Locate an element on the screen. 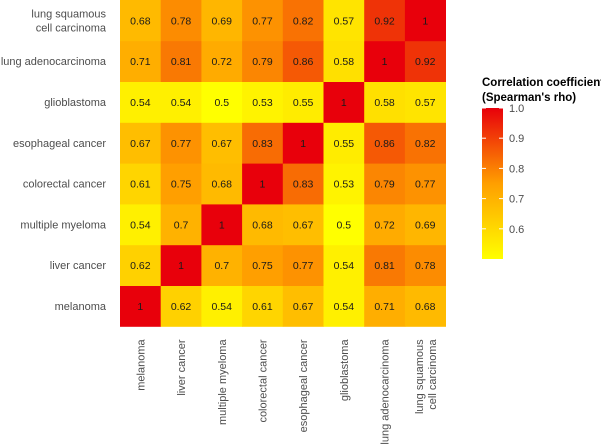  heatmap-cell-value: 0.79 is located at coordinates (262, 62).